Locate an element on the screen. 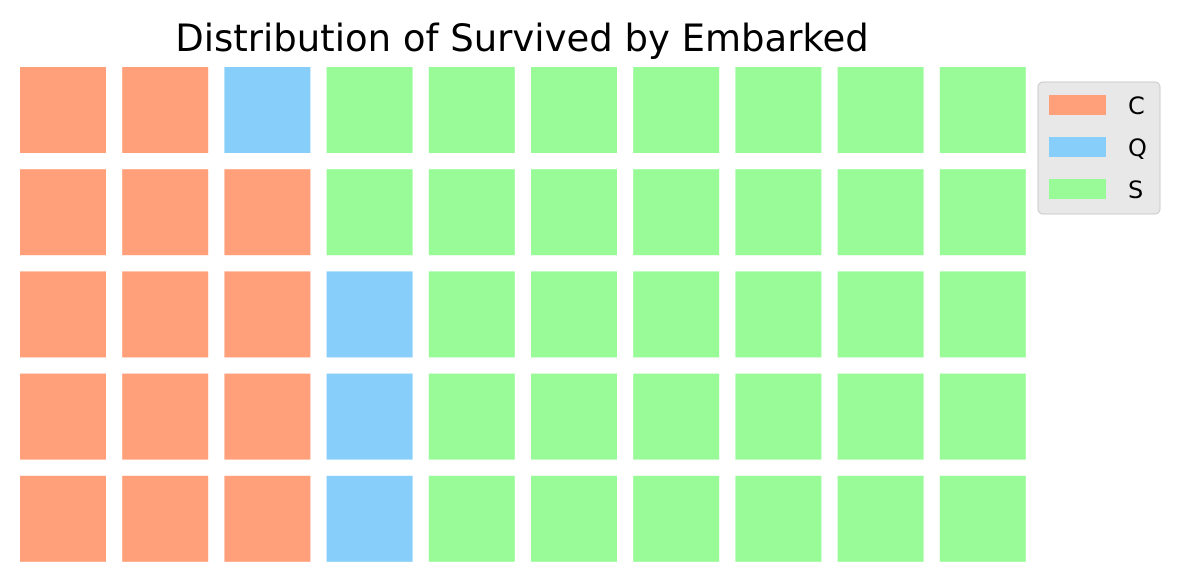  legend-label-s: S is located at coordinates (1135, 190).